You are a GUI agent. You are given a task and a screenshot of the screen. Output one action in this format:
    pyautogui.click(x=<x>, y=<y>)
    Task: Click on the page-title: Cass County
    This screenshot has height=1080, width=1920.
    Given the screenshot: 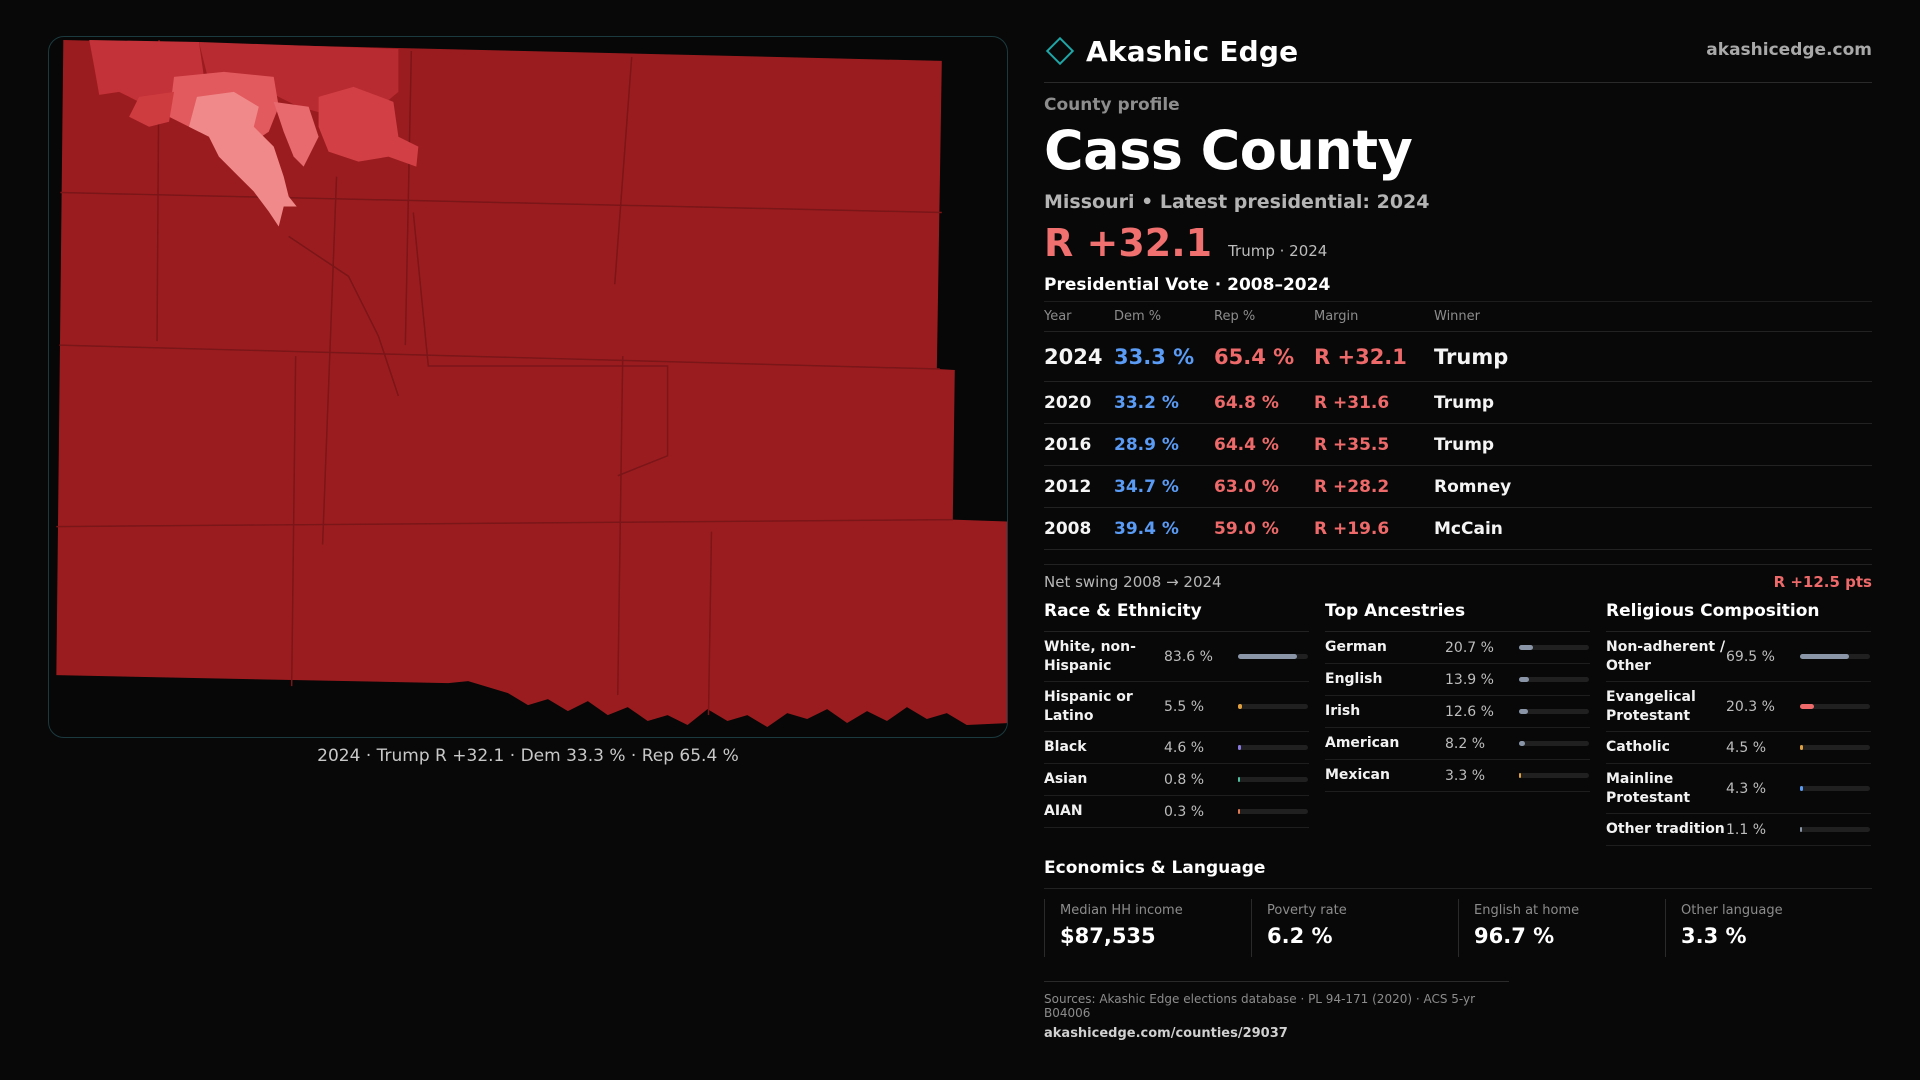 What is the action you would take?
    pyautogui.click(x=1228, y=150)
    